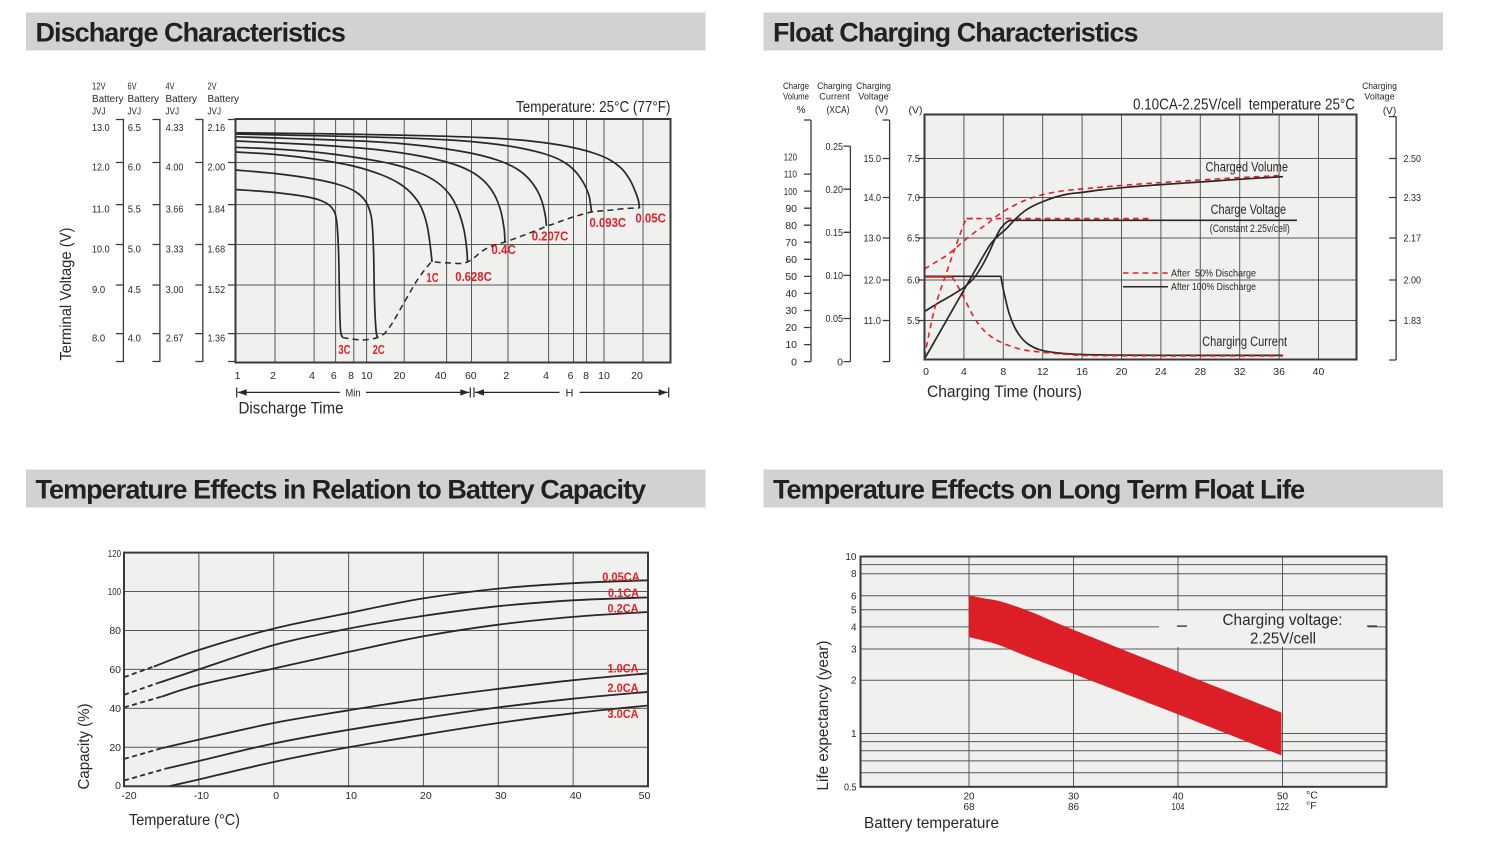 The width and height of the screenshot is (1487, 866). I want to click on svg-text: 70, so click(791, 243).